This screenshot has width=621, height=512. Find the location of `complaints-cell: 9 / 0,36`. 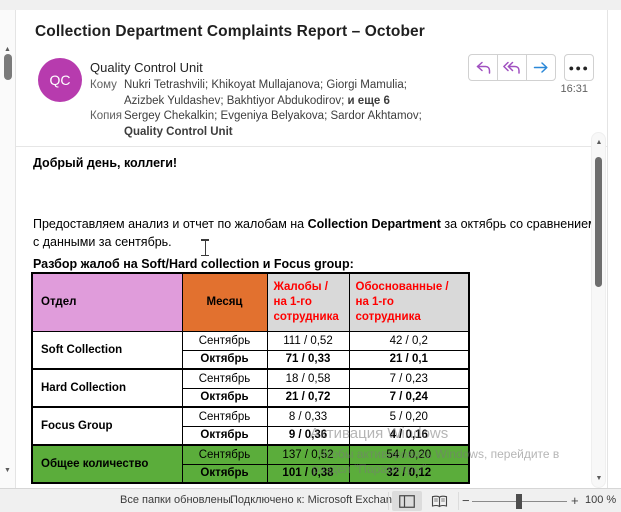

complaints-cell: 9 / 0,36 is located at coordinates (308, 435).